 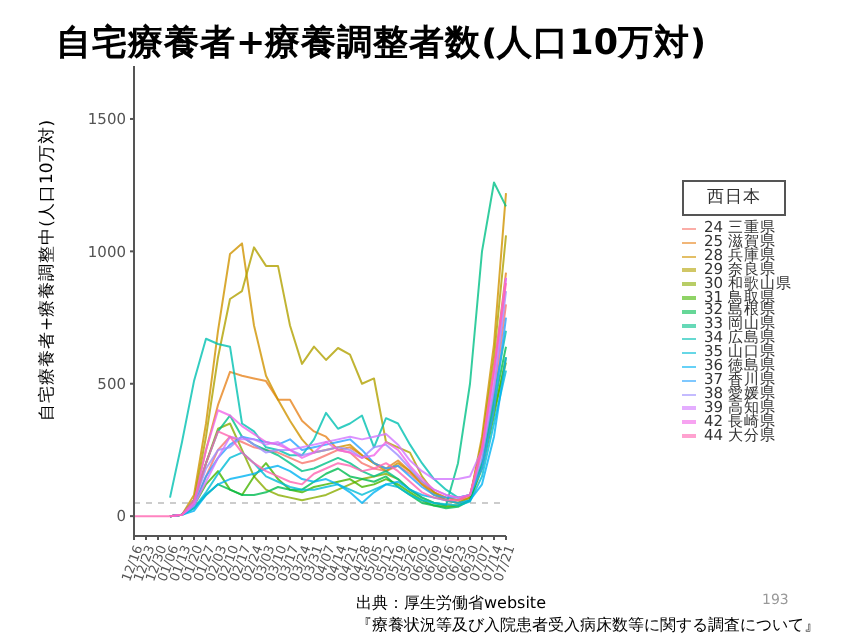 I want to click on chart-title: 自宅療養者+療養調整者数(人口10万対), so click(x=381, y=43).